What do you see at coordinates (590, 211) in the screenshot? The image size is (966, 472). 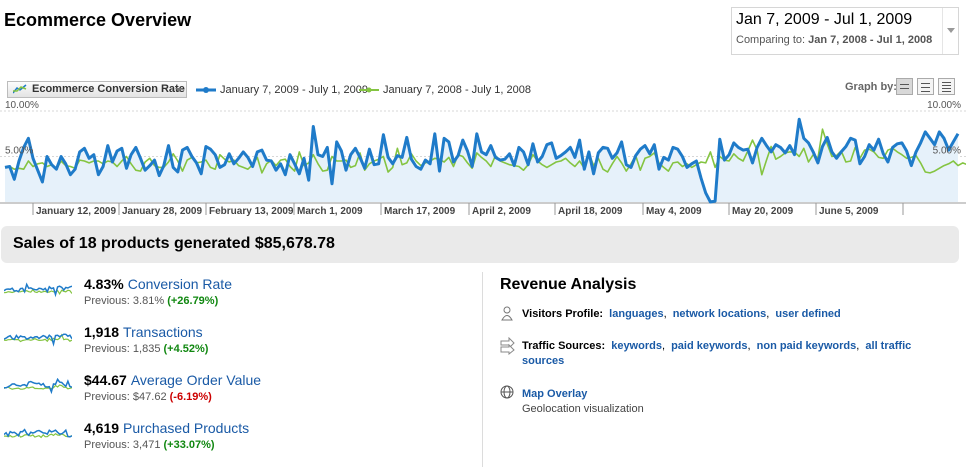 I see `x-tick-label: April 18, 2009` at bounding box center [590, 211].